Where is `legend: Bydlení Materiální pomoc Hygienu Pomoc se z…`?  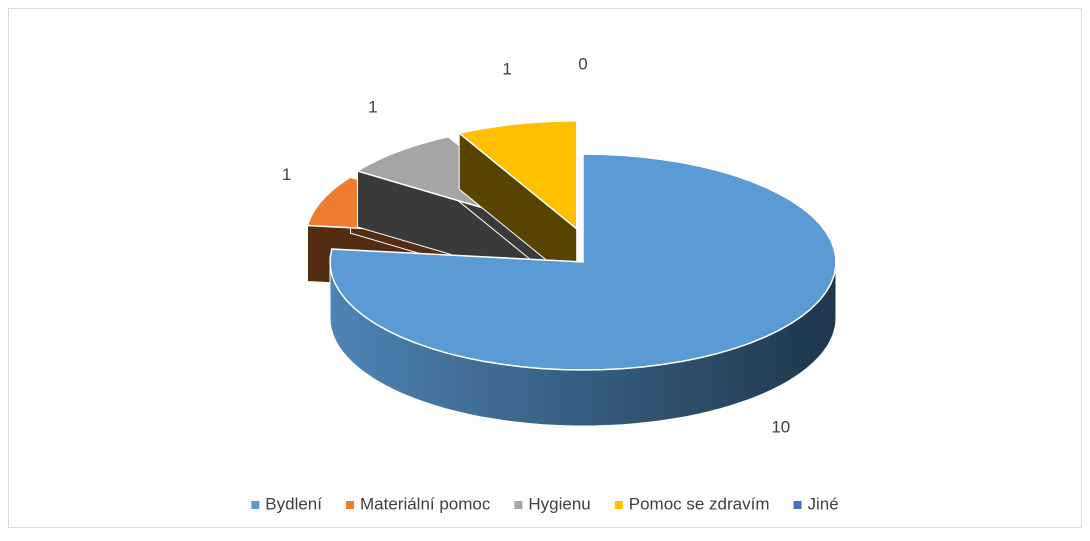
legend: Bydlení Materiální pomoc Hygienu Pomoc se z… is located at coordinates (545, 503).